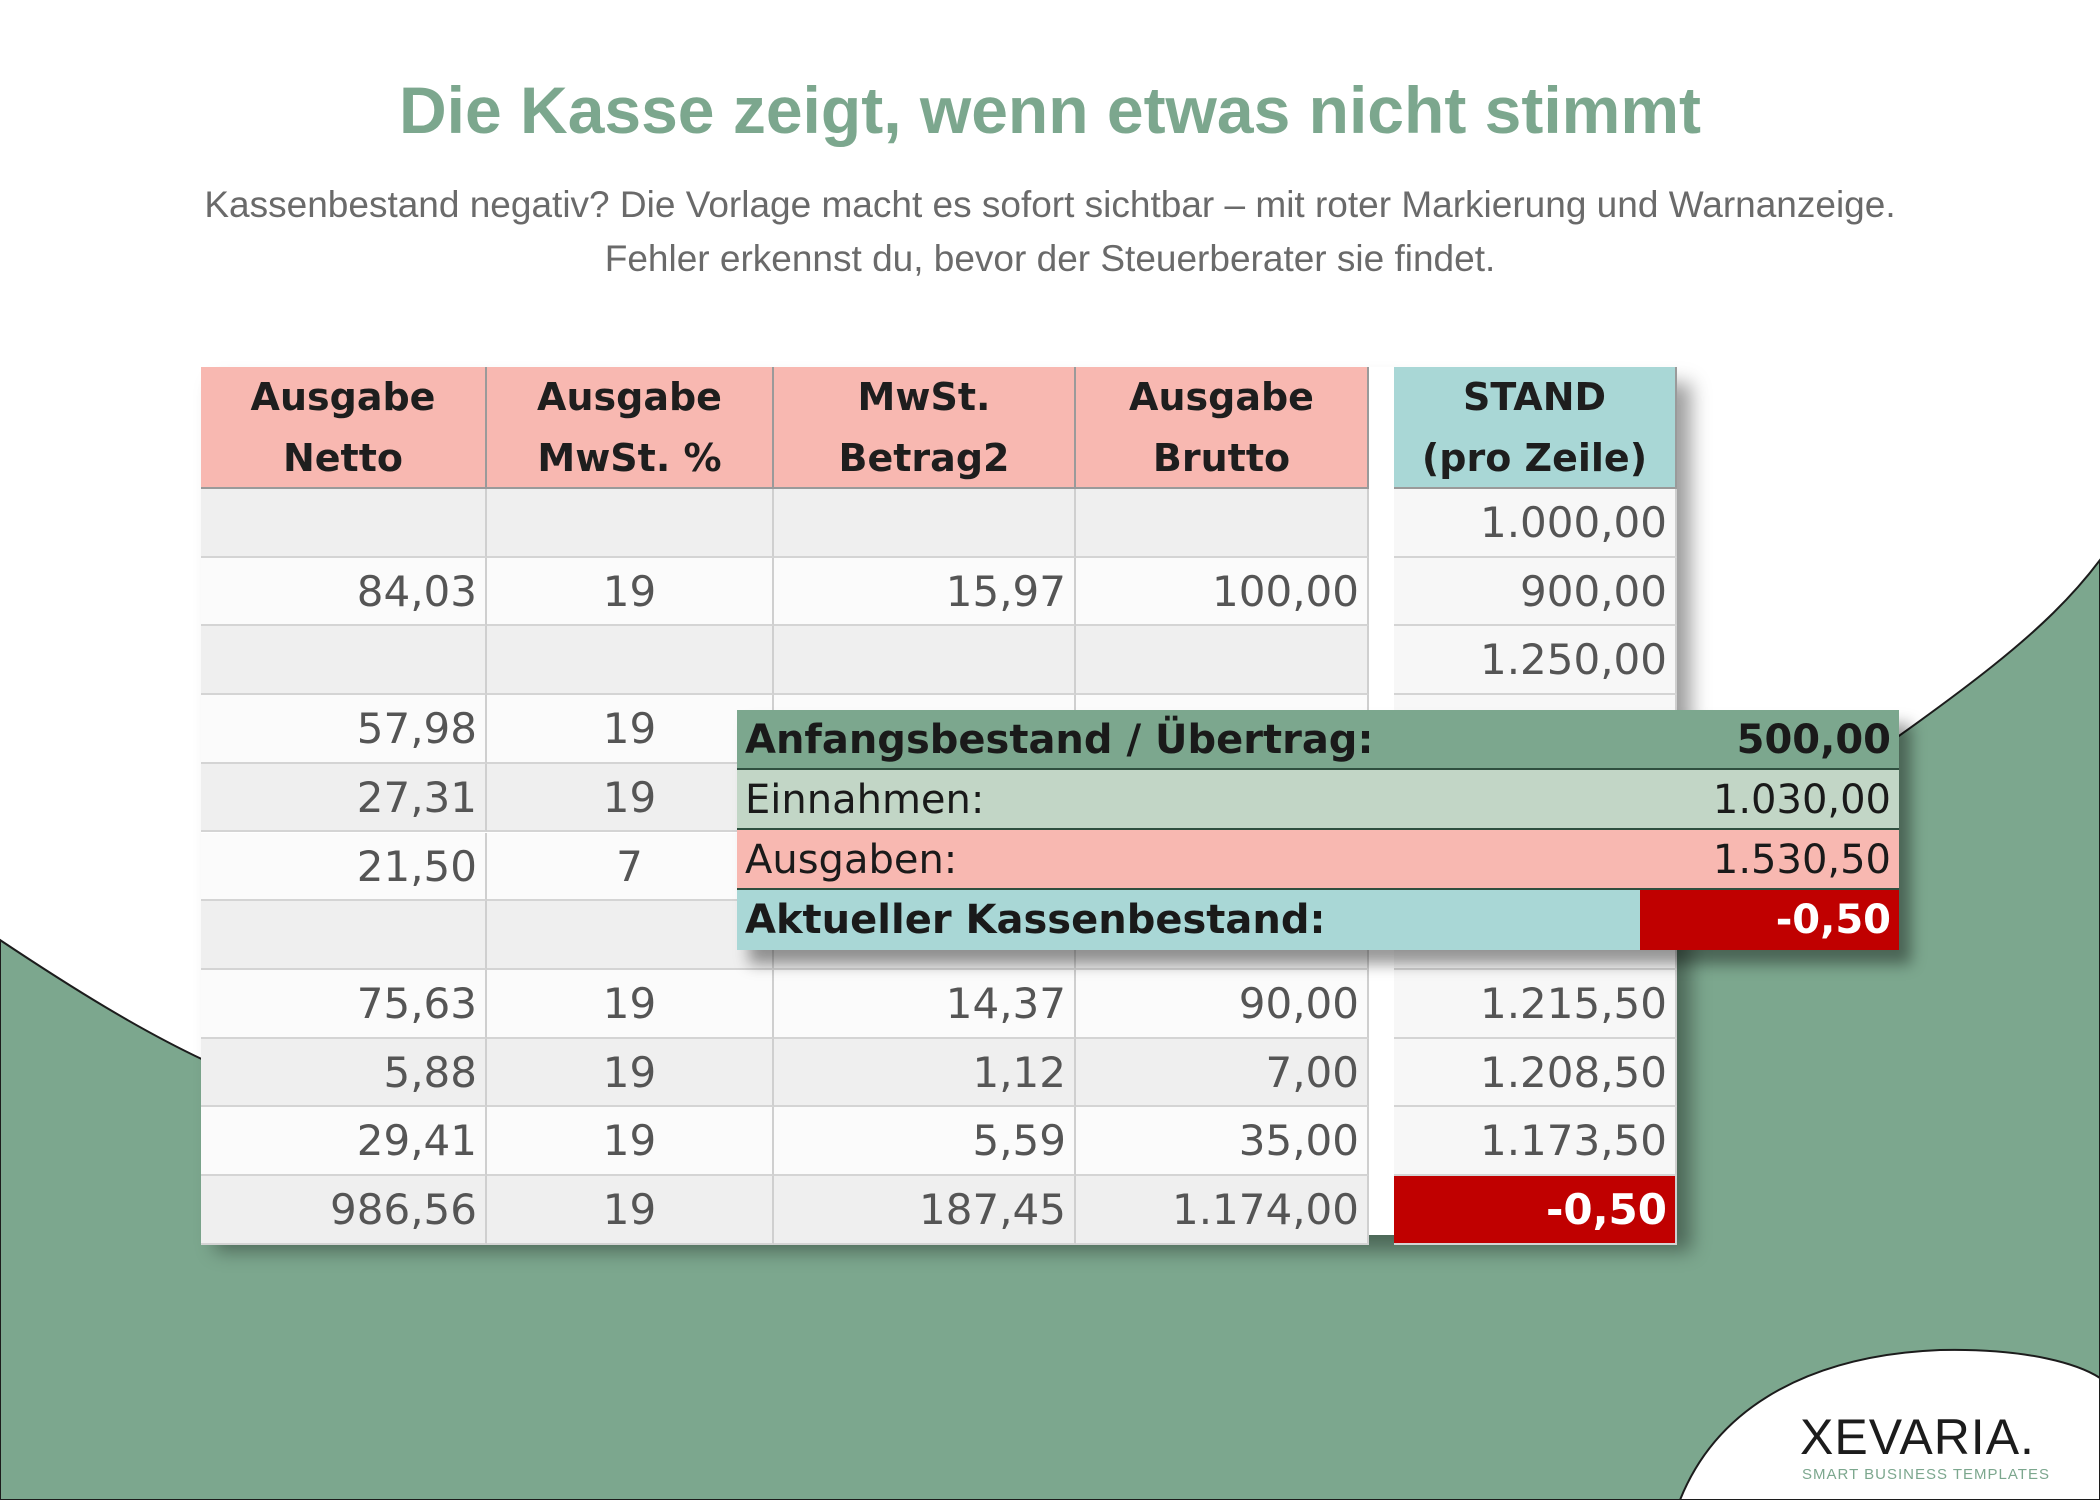  What do you see at coordinates (344, 798) in the screenshot?
I see `table-cell-netto: 27,31` at bounding box center [344, 798].